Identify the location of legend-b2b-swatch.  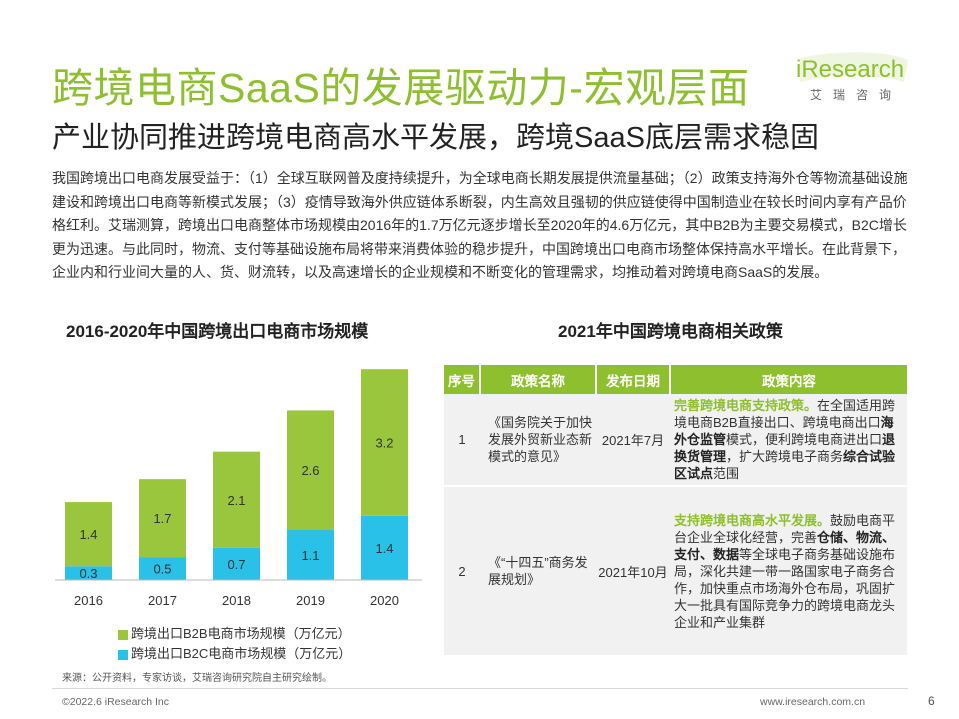
(123, 634).